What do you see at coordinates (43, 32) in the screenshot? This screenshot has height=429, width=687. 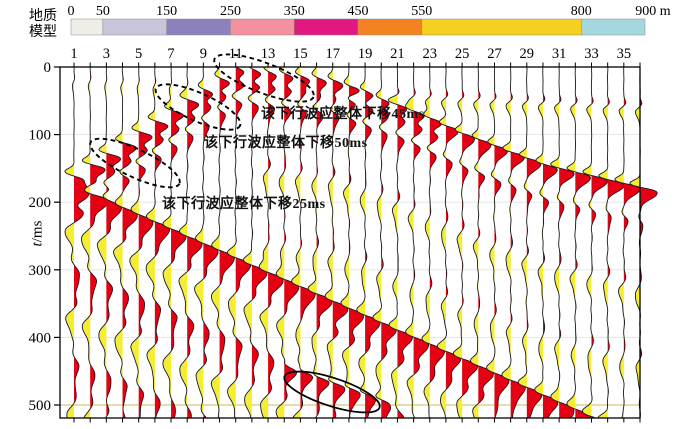 I see `geology-model-label-line2: 模型` at bounding box center [43, 32].